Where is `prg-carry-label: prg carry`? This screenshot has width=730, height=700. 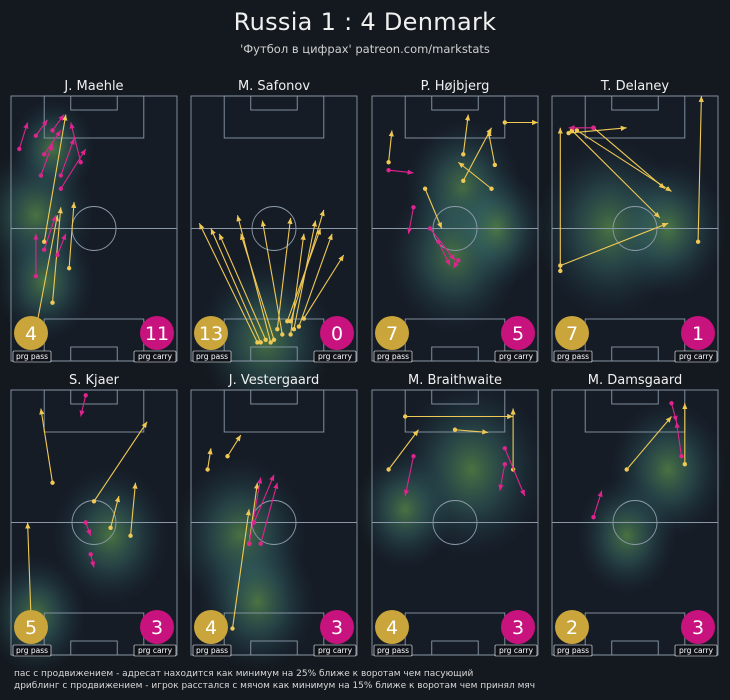 prg-carry-label: prg carry is located at coordinates (696, 650).